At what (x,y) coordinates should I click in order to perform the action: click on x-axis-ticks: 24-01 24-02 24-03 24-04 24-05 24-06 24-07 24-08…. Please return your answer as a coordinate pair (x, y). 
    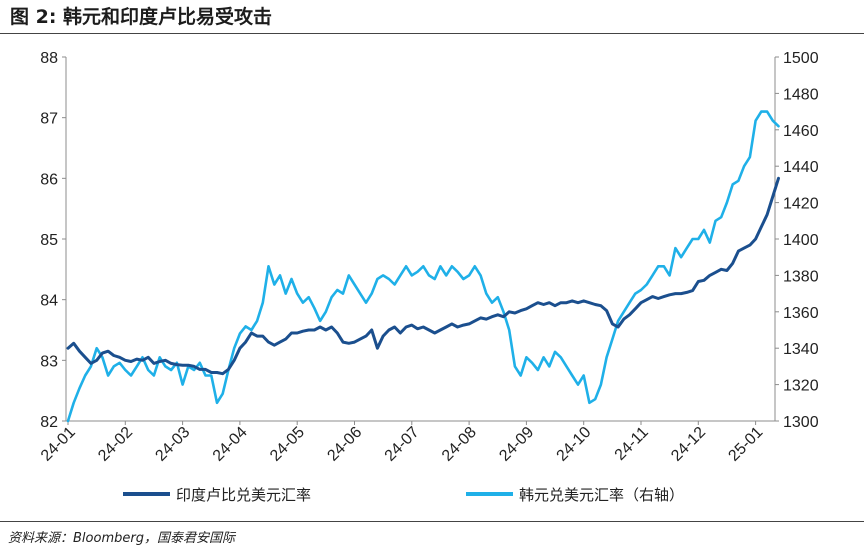
    Looking at the image, I should click on (402, 443).